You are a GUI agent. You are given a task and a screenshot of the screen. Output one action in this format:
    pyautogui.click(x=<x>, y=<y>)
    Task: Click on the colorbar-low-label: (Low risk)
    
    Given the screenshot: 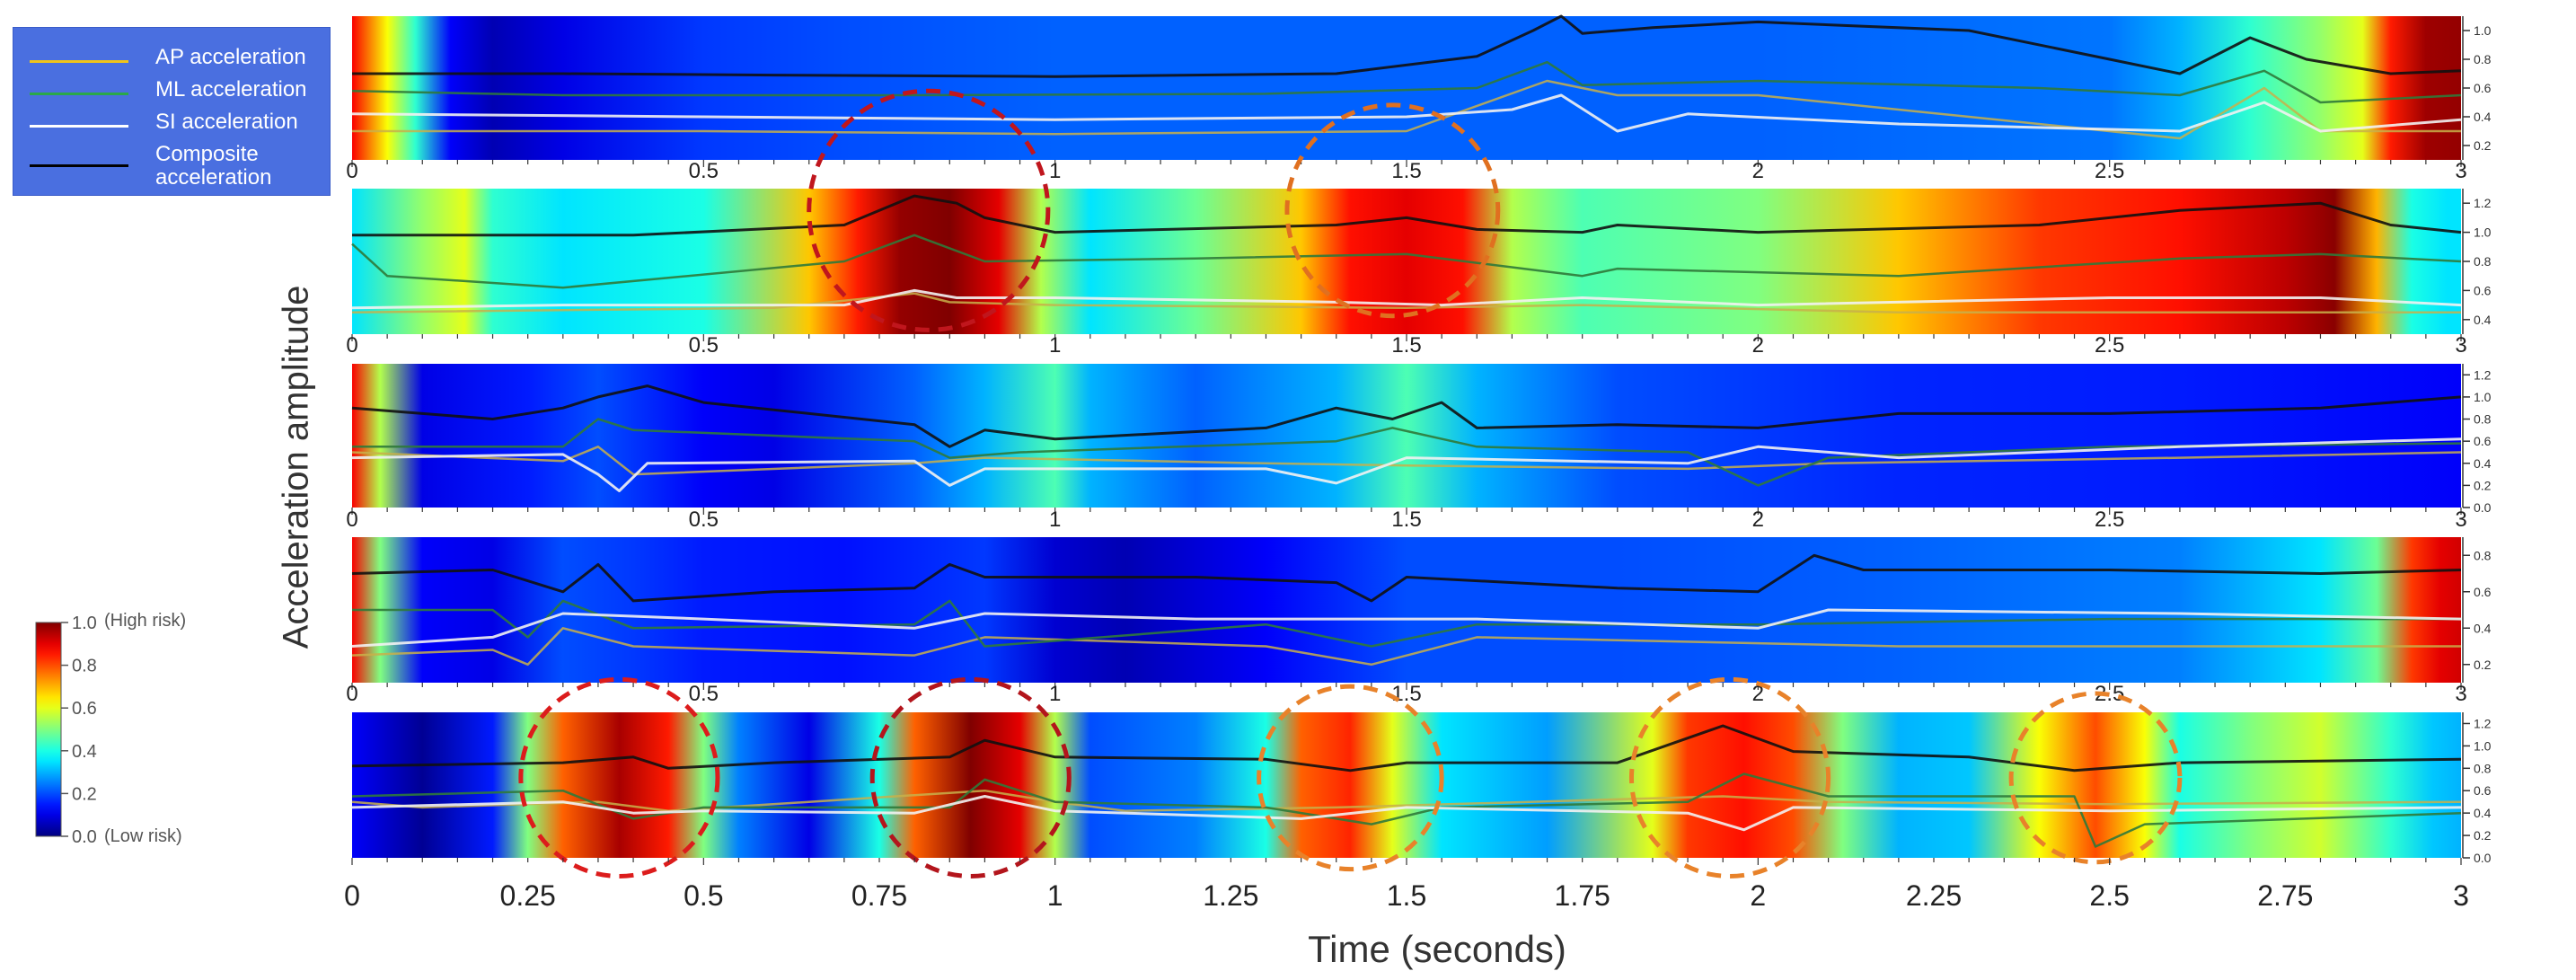 What is the action you would take?
    pyautogui.click(x=143, y=836)
    